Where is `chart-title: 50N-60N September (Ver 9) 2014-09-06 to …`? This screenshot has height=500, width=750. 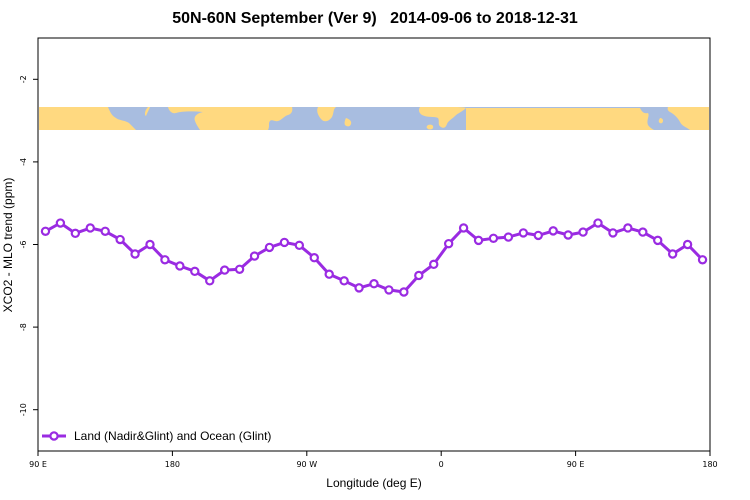 chart-title: 50N-60N September (Ver 9) 2014-09-06 to … is located at coordinates (375, 18).